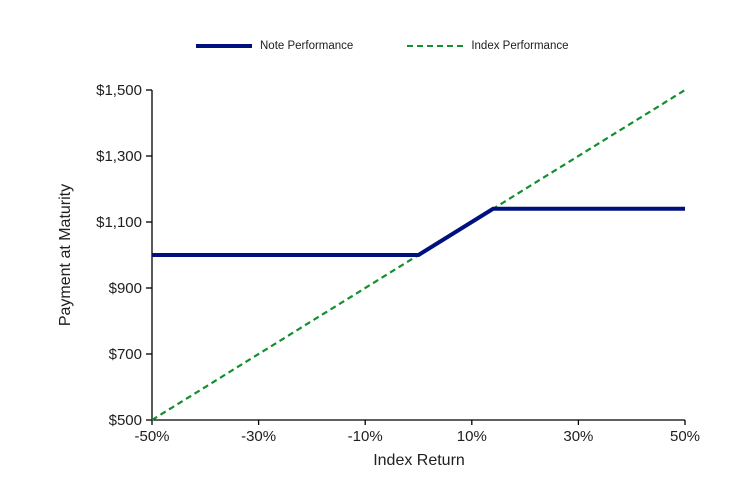 The width and height of the screenshot is (734, 489). What do you see at coordinates (419, 460) in the screenshot?
I see `x-axis-title: Index Return` at bounding box center [419, 460].